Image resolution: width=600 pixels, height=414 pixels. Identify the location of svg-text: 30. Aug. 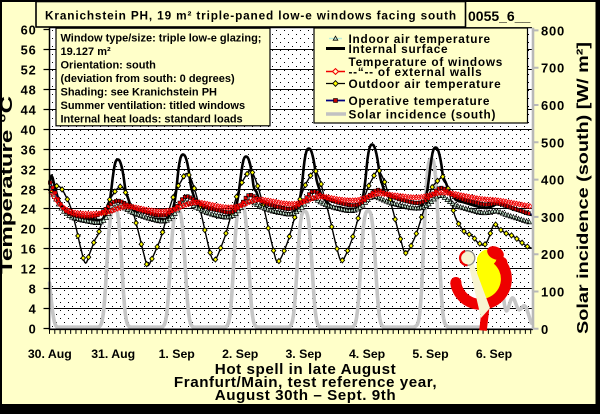
(50, 354).